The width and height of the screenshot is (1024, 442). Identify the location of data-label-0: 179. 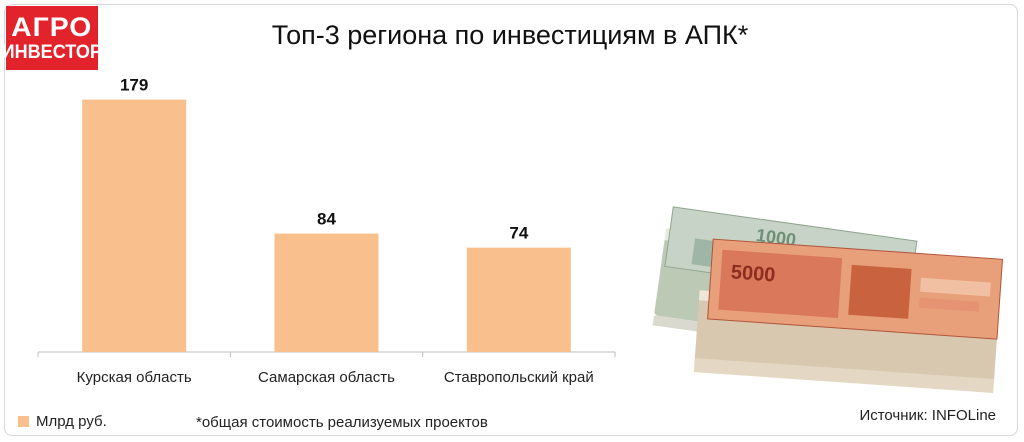
(134, 85).